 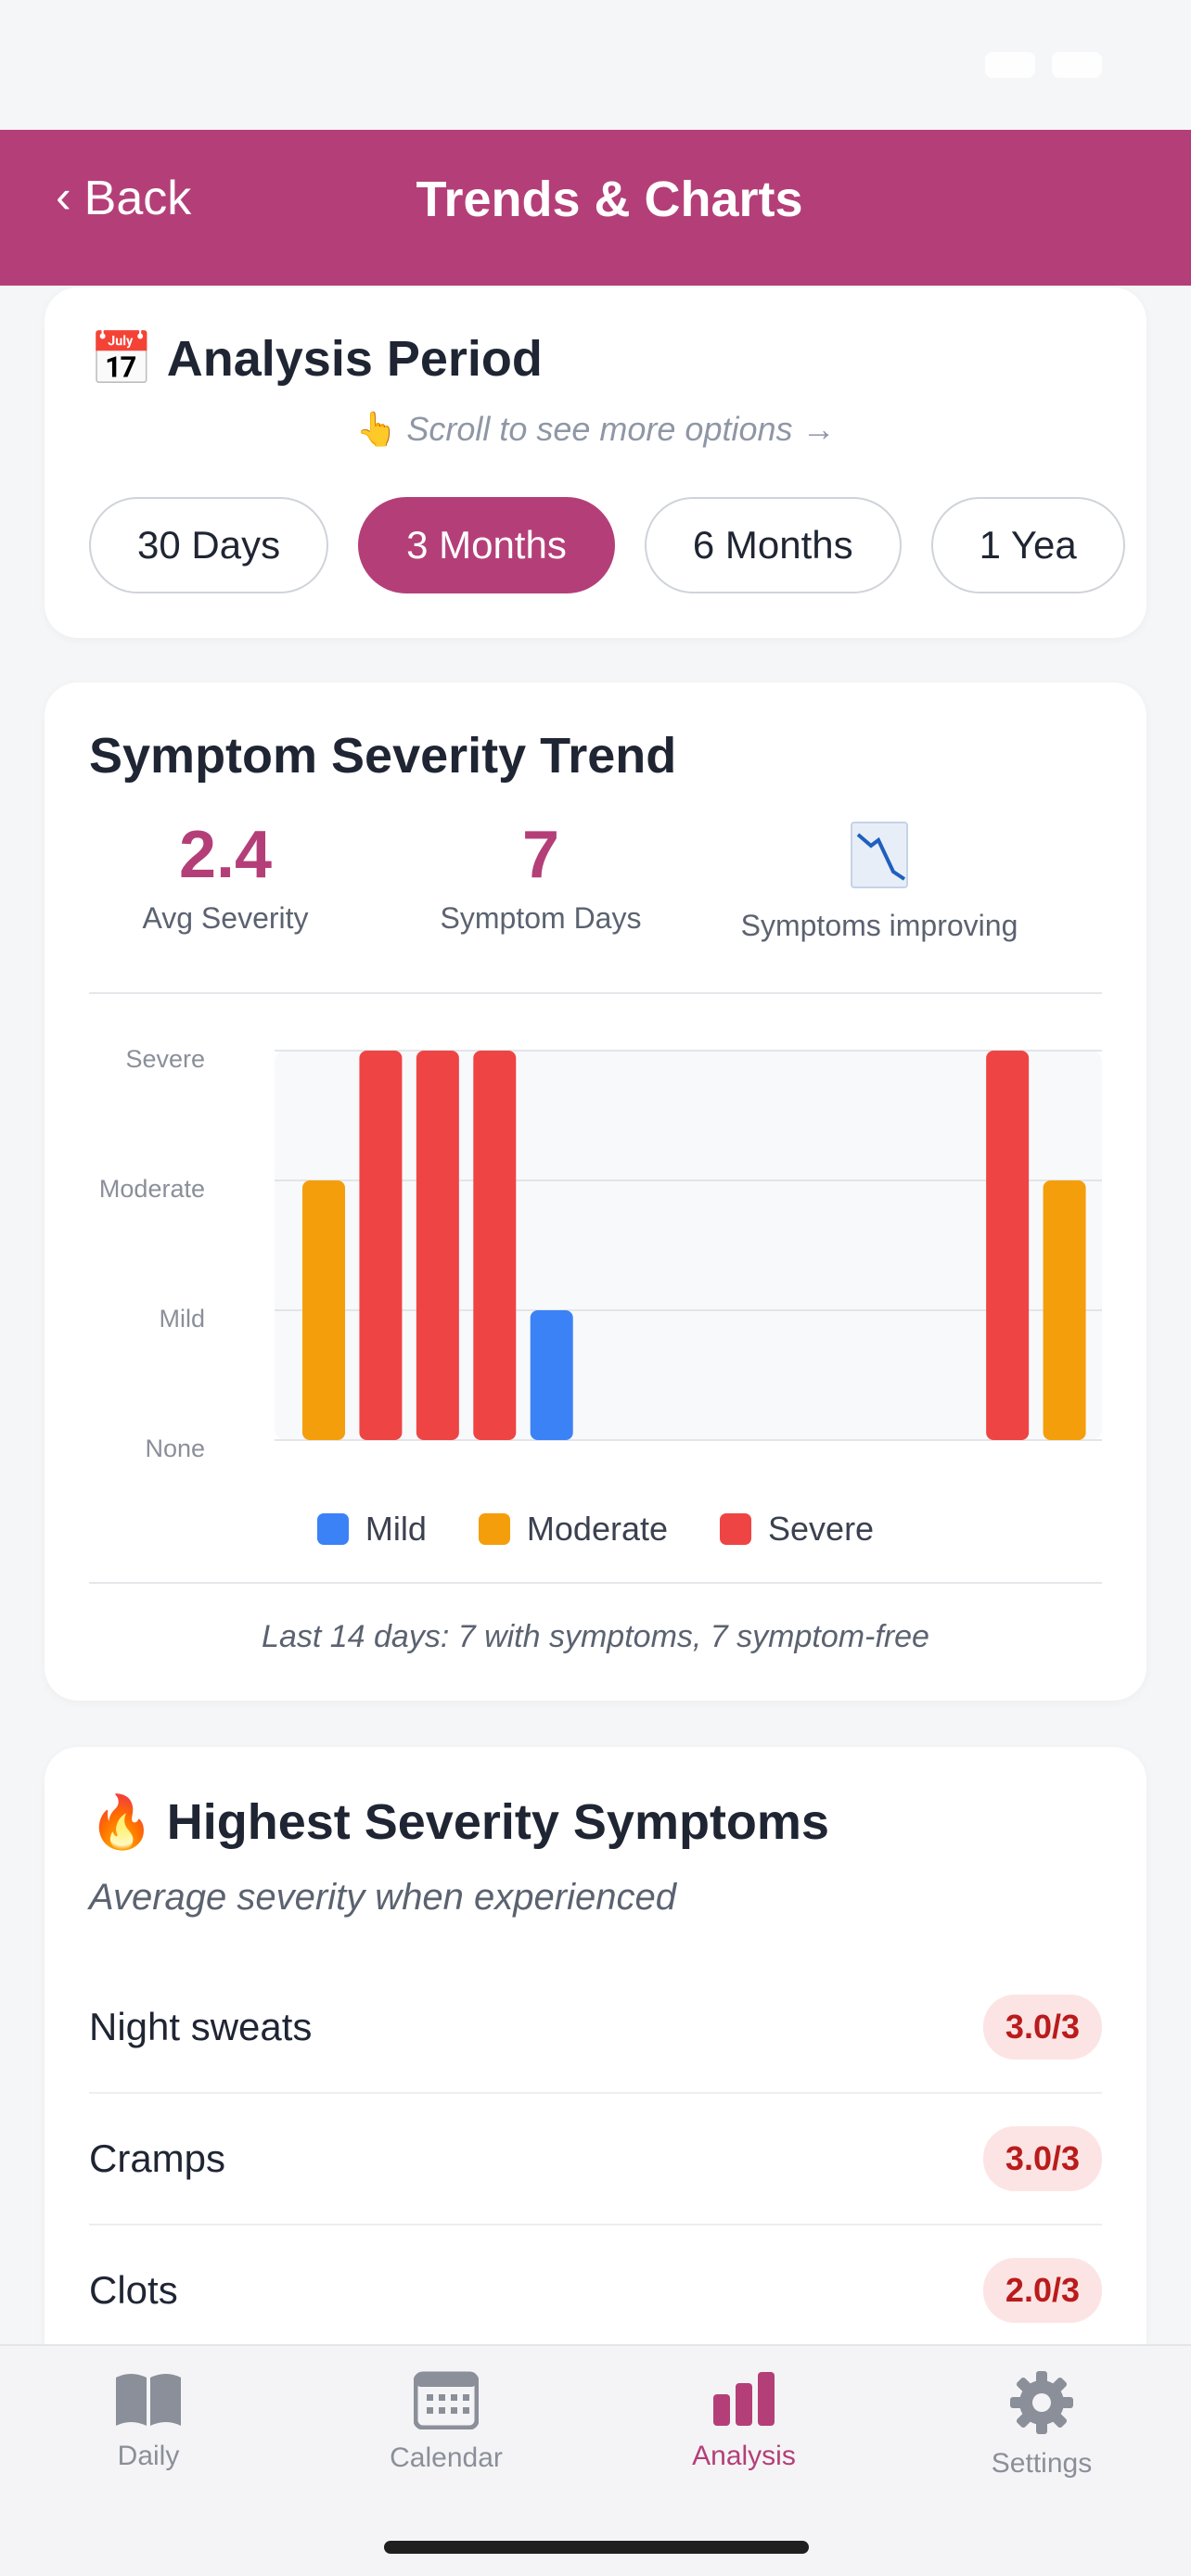 What do you see at coordinates (209, 545) in the screenshot?
I see `period-option-30-days: 30 Days` at bounding box center [209, 545].